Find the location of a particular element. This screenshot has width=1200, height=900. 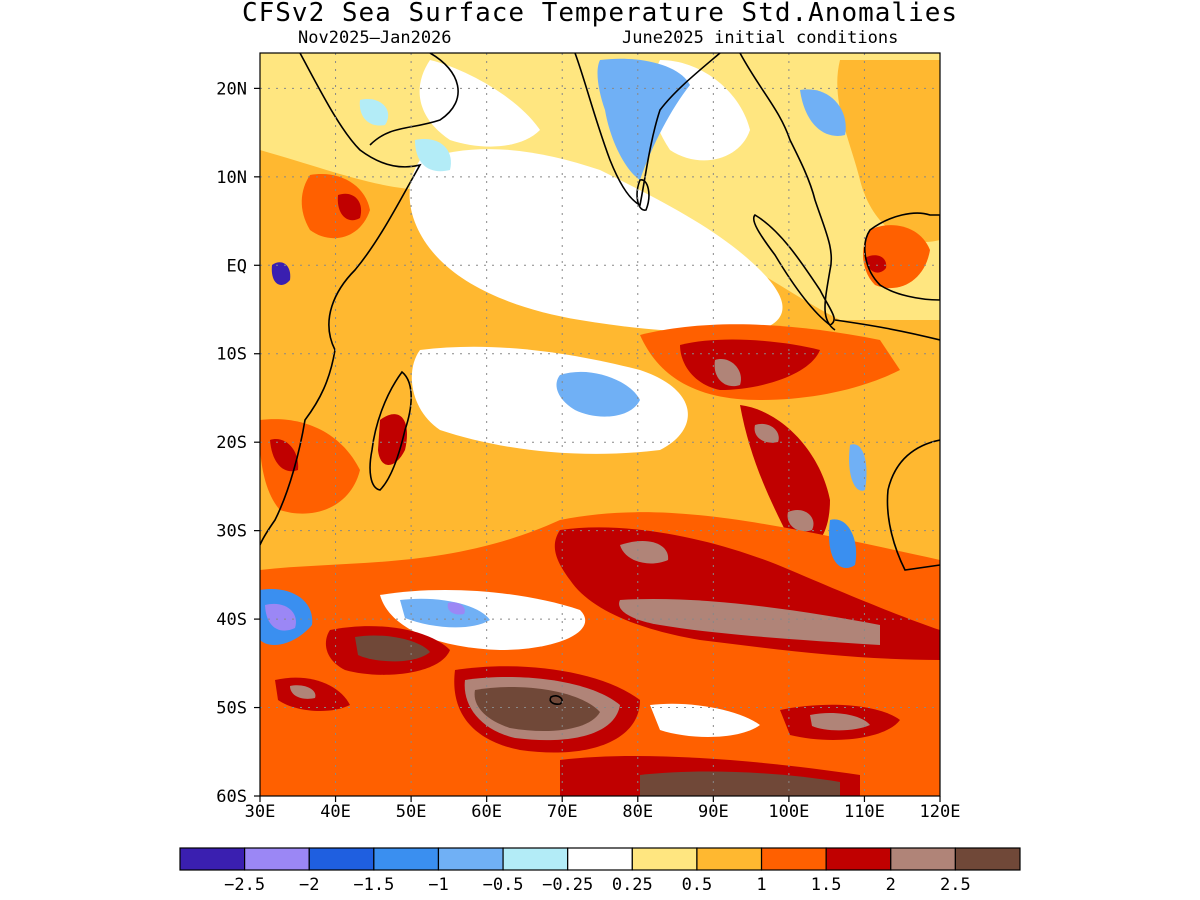

colorbar: −2.5 −2 −1.5 −1 −0.5 −0.25 0.25 0.5 1 1.5 2 2.5 is located at coordinates (600, 871).